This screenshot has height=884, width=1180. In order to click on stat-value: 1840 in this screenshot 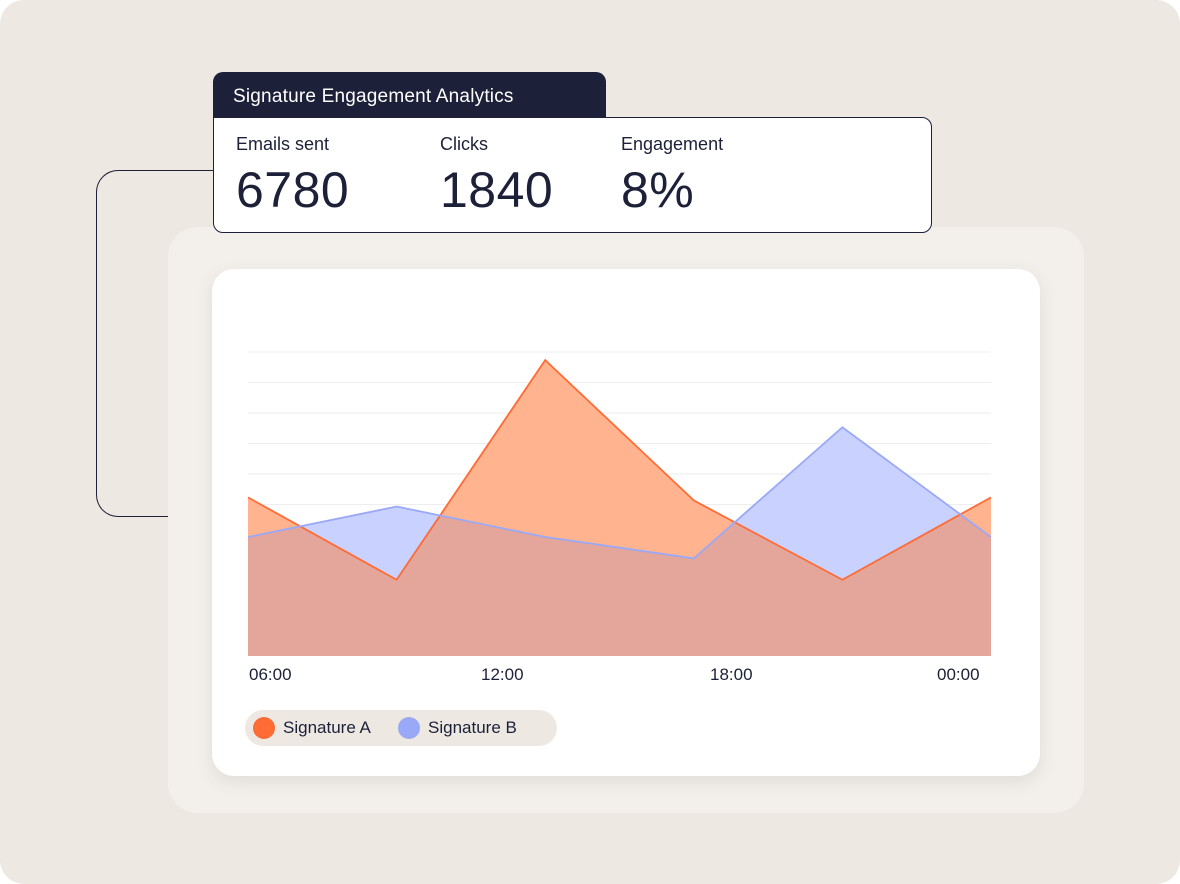, I will do `click(497, 190)`.